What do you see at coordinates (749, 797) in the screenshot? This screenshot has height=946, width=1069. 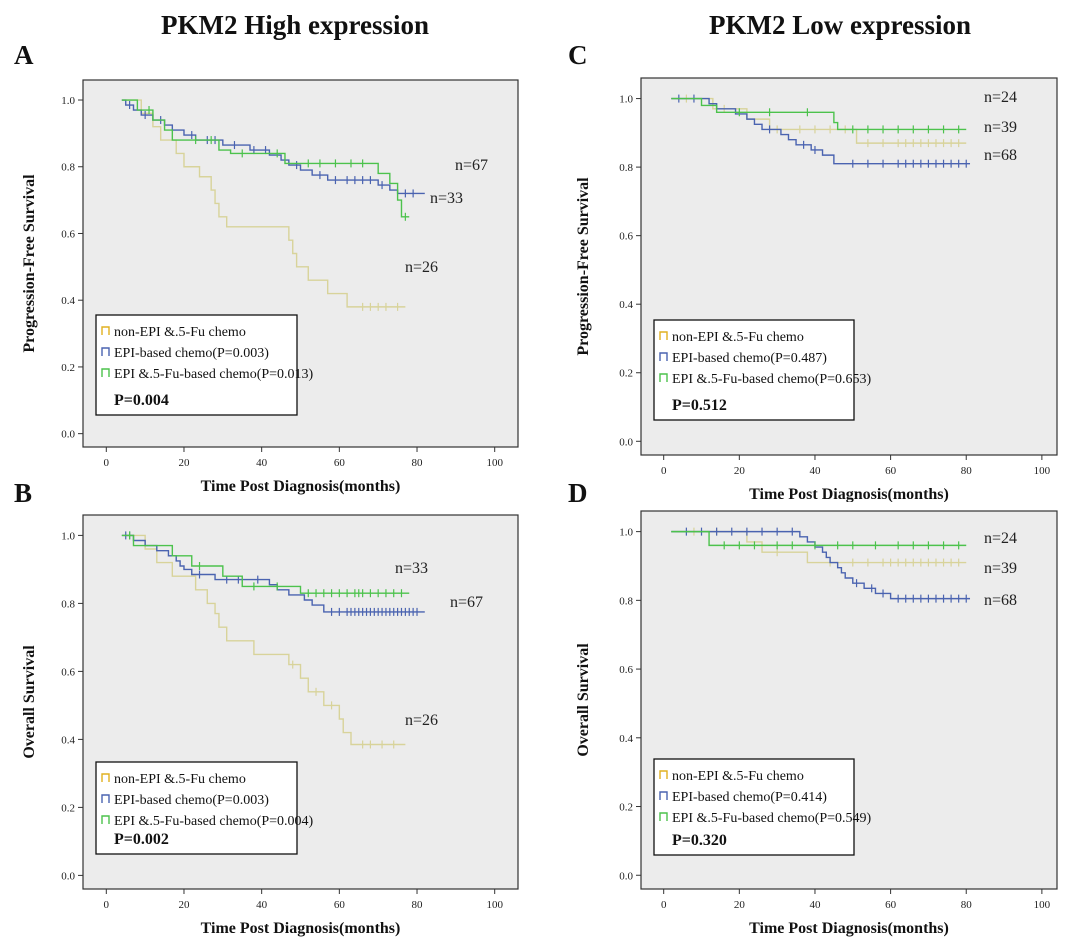 I see `legend-entry: EPI-based chemo(P=0.414)` at bounding box center [749, 797].